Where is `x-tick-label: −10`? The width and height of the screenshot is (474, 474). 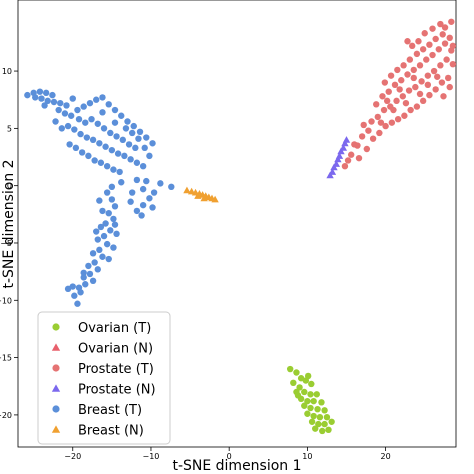
x-tick-label: −10 is located at coordinates (151, 456).